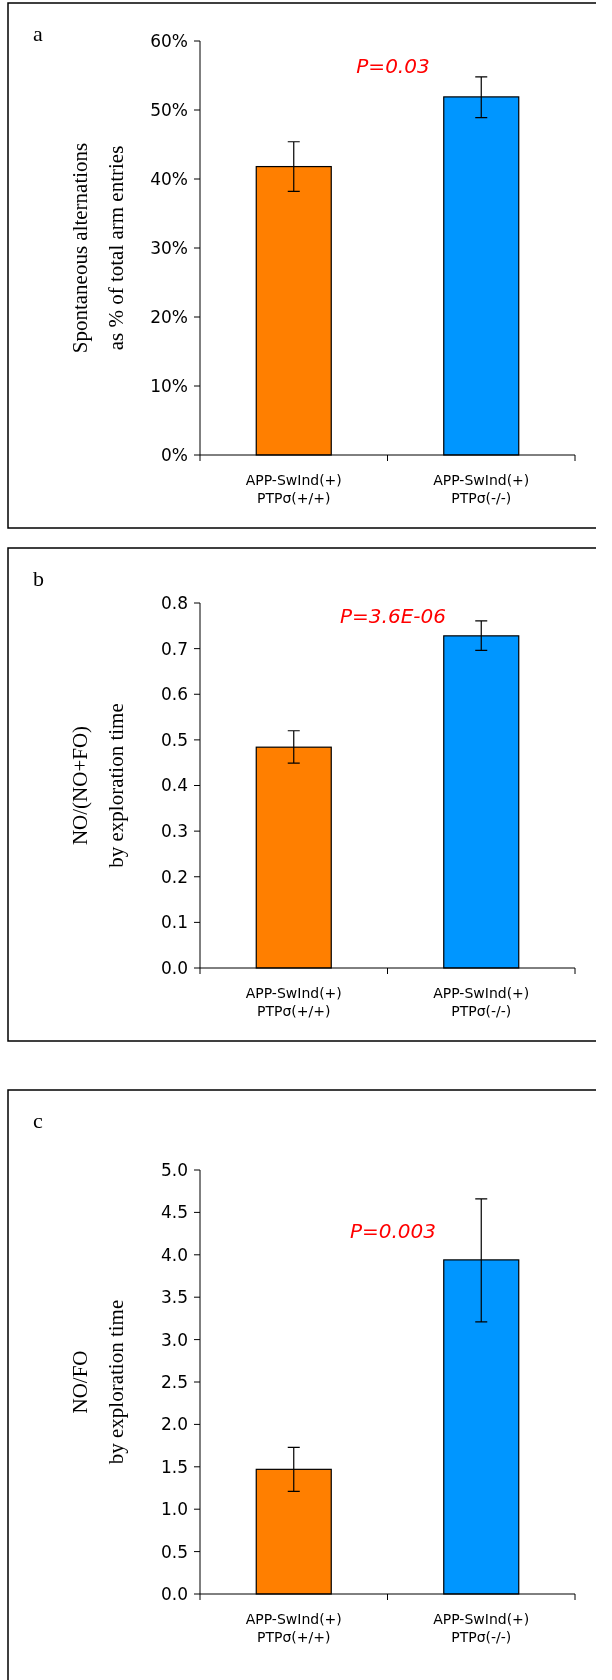 Image resolution: width=612 pixels, height=1680 pixels. Describe the element at coordinates (174, 785) in the screenshot. I see `y-tick-label: 0.4` at that location.